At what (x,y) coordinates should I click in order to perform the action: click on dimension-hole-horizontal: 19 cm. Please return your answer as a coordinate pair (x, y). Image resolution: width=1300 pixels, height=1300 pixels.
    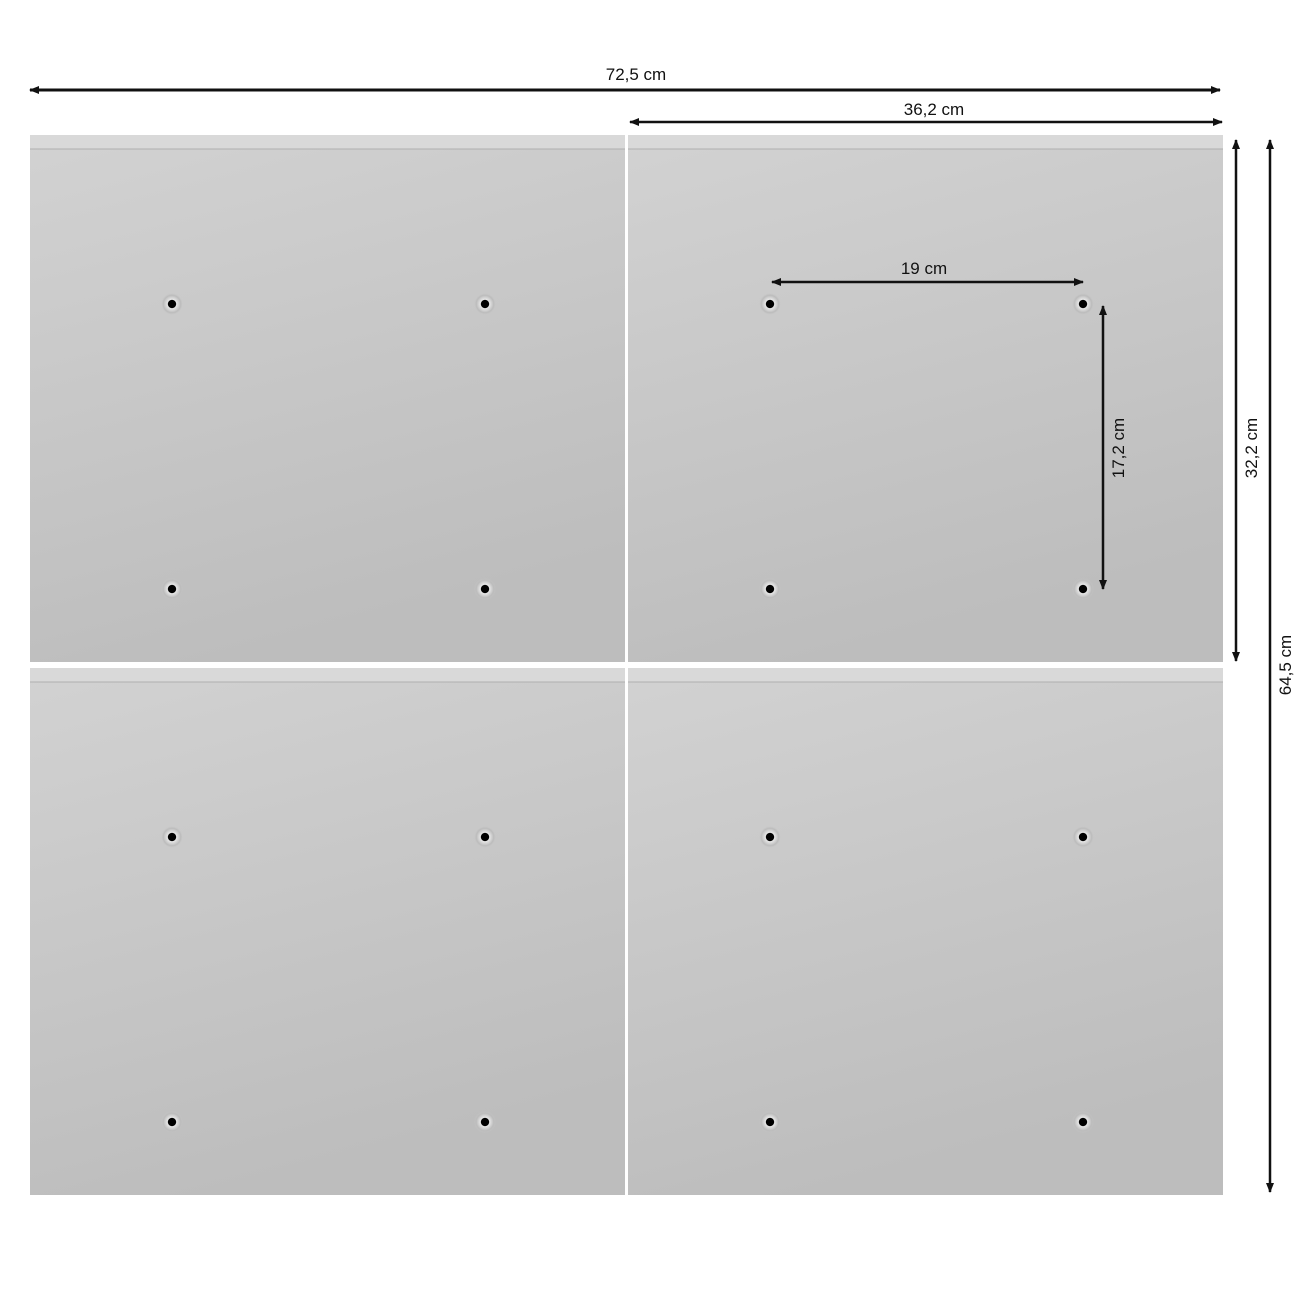
    Looking at the image, I should click on (927, 272).